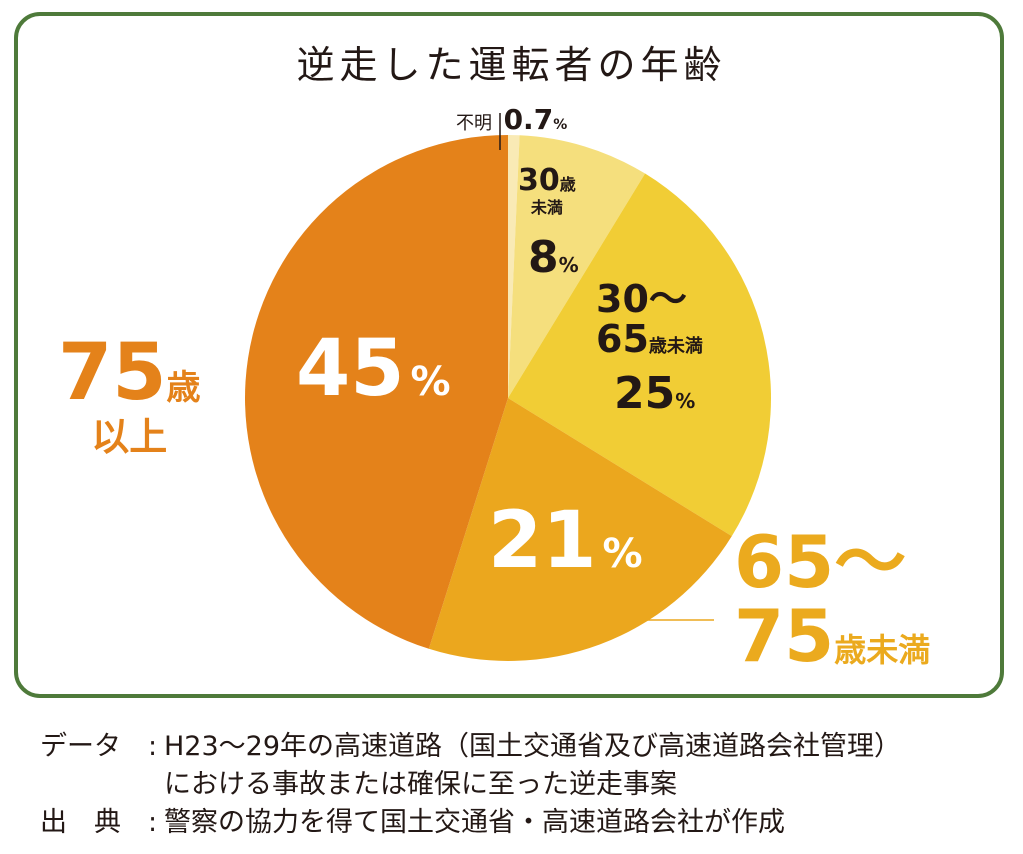 The image size is (1023, 854). I want to click on label-75-percent: 45%, so click(373, 369).